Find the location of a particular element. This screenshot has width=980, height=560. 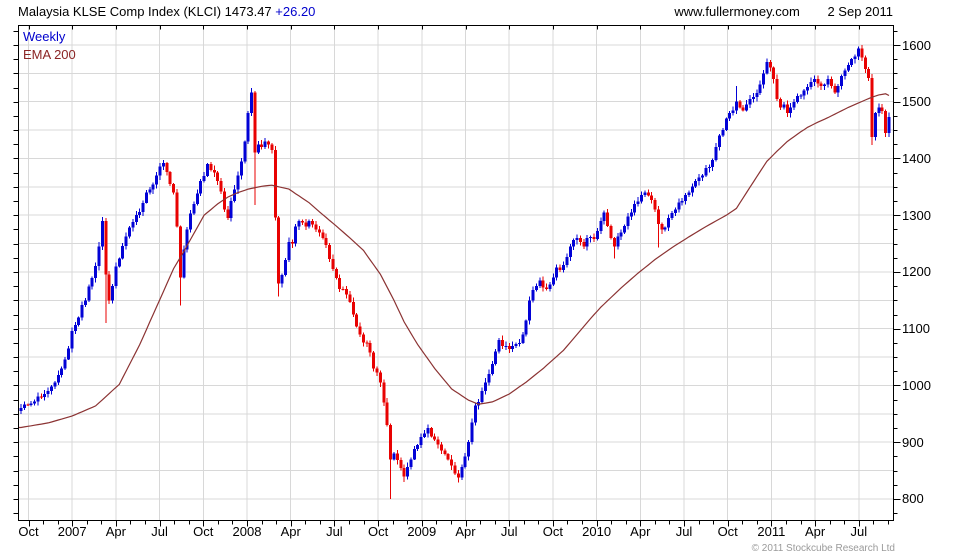

chart-title: Malaysia KLSE Comp Index (KLCI) is located at coordinates (120, 11).